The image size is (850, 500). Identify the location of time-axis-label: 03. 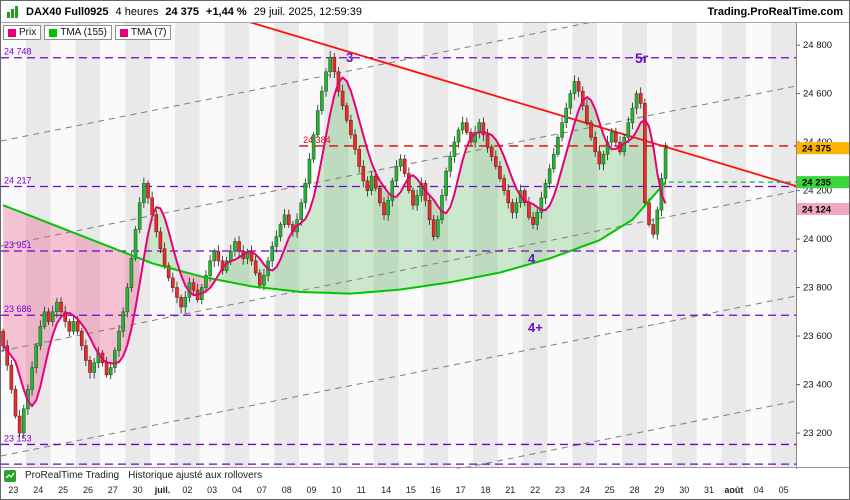
(212, 490).